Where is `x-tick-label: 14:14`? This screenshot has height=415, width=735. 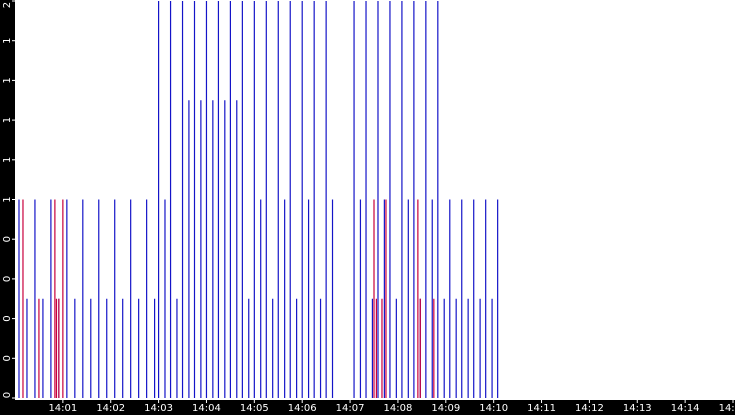
x-tick-label: 14:14 is located at coordinates (685, 408).